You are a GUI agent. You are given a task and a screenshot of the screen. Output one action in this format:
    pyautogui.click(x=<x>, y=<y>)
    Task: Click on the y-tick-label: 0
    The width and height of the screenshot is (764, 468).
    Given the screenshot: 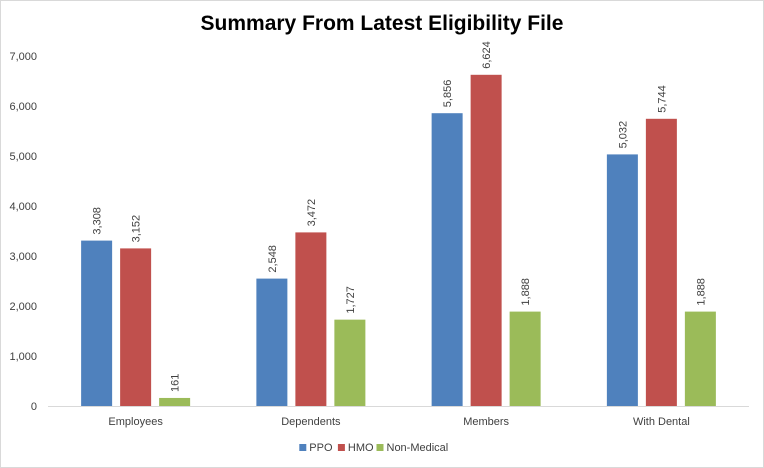 What is the action you would take?
    pyautogui.click(x=34, y=407)
    